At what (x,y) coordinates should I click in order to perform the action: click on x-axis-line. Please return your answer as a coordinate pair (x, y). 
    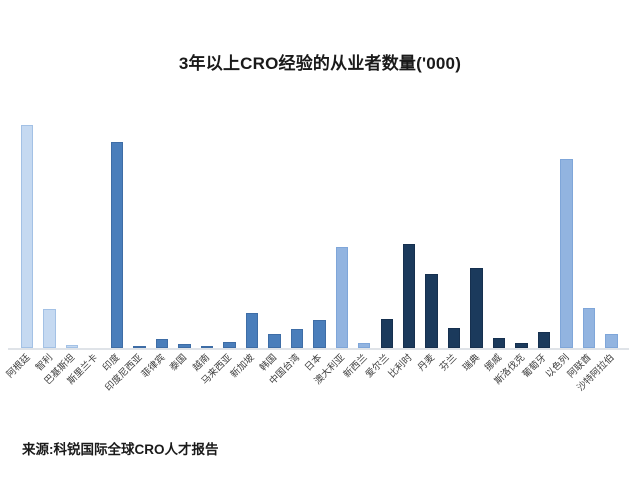
    Looking at the image, I should click on (318, 349).